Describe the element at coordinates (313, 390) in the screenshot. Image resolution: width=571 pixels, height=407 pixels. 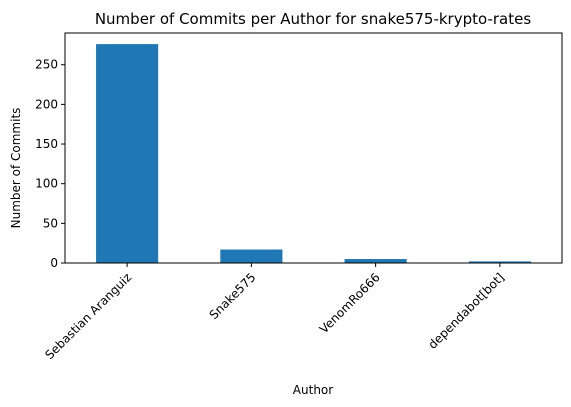
I see `x-axis-label: Author` at that location.